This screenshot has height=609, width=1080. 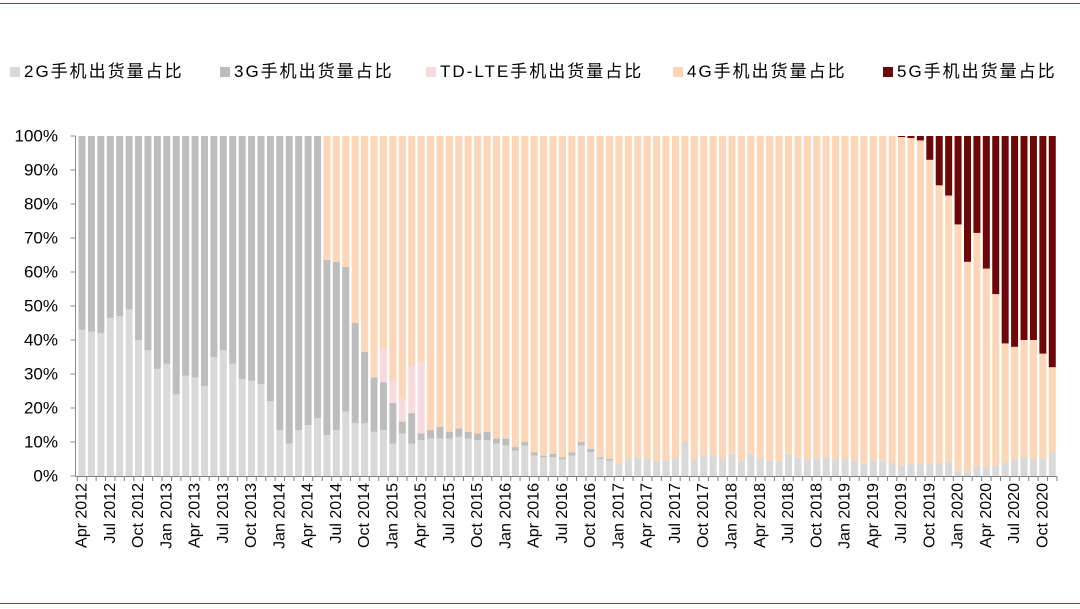 I want to click on y-tick-label-9: 90%, so click(x=41, y=170).